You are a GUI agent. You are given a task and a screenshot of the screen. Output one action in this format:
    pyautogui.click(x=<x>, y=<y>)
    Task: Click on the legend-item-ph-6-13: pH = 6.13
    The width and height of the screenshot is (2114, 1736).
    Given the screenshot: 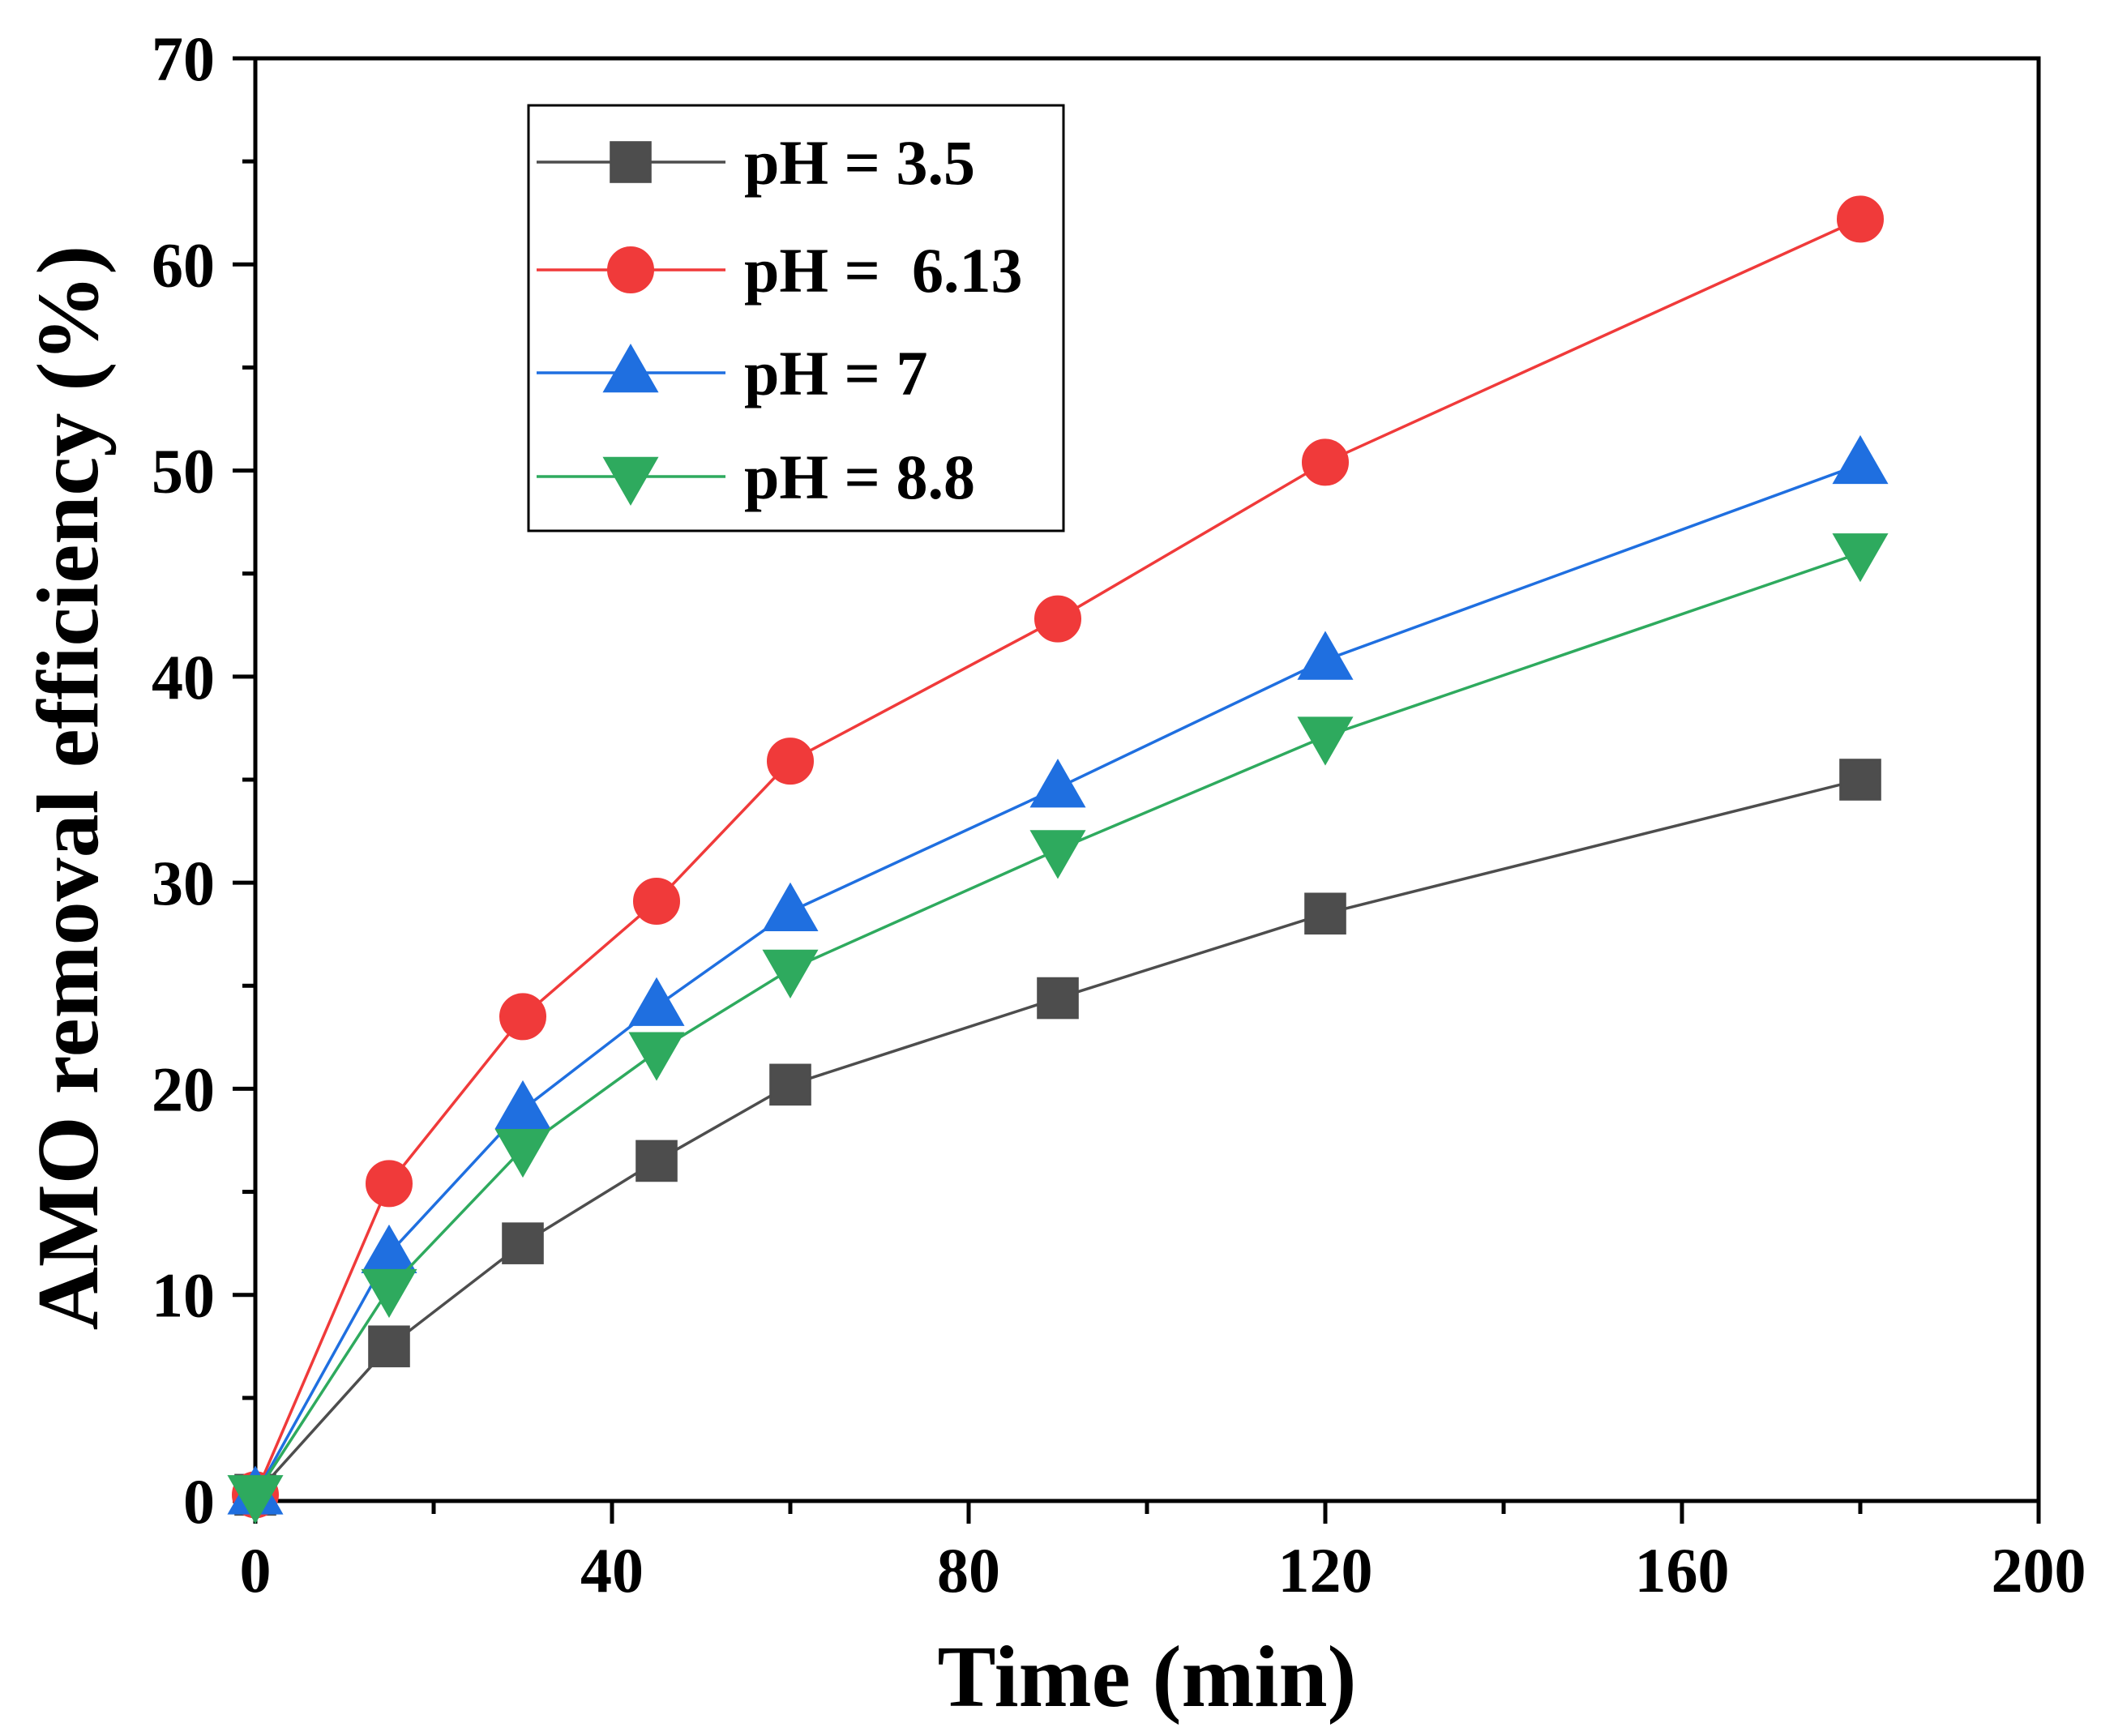 What is the action you would take?
    pyautogui.click(x=780, y=270)
    